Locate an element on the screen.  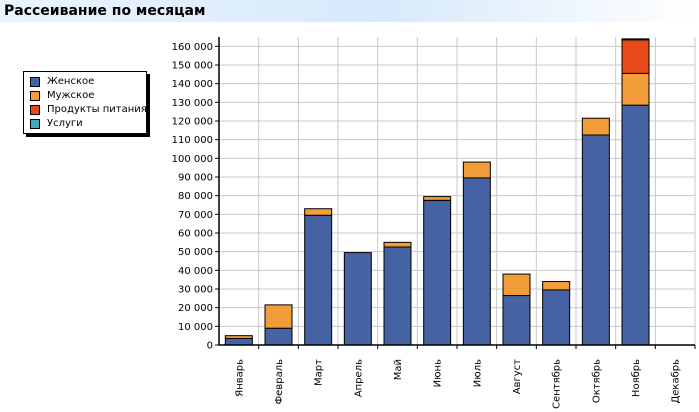
legend-label-2: Продукты питания is located at coordinates (97, 109).